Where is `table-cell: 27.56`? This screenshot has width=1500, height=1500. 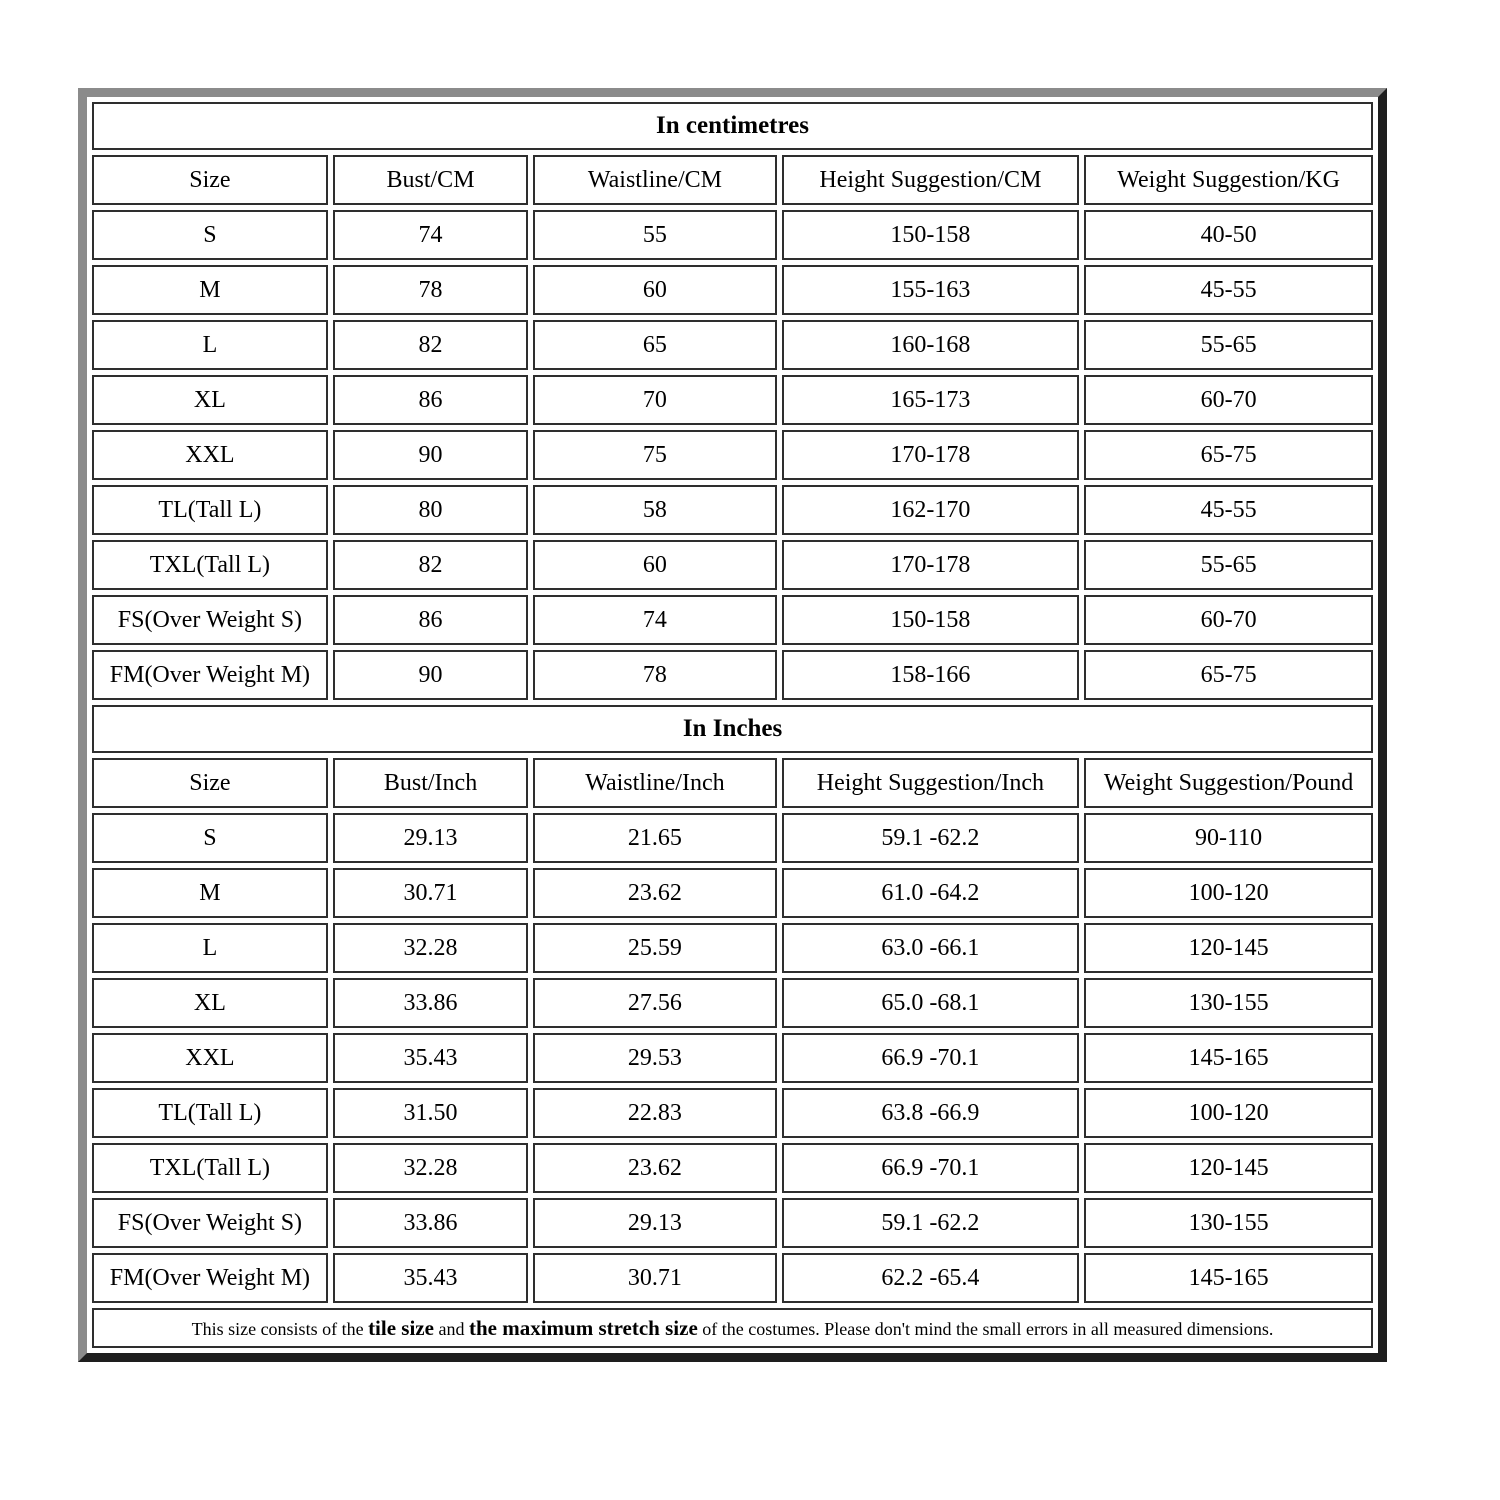 table-cell: 27.56 is located at coordinates (655, 1003).